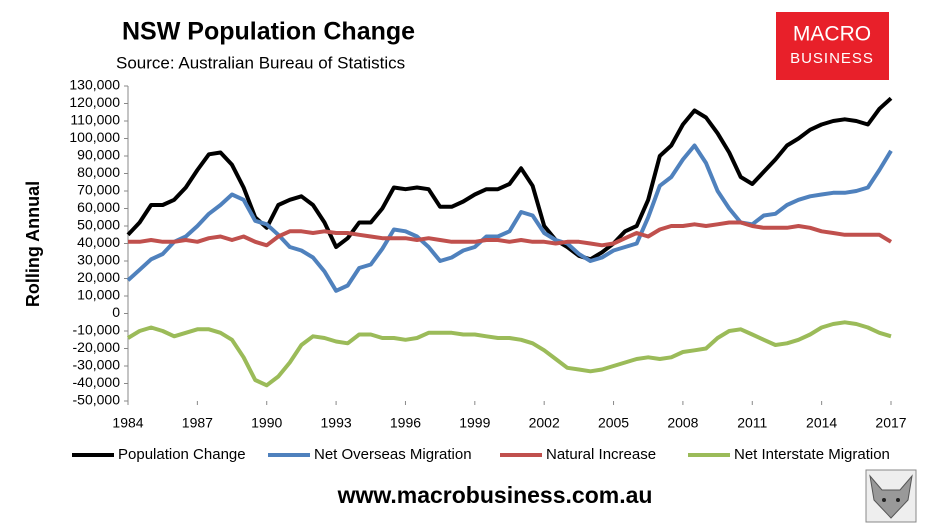  Describe the element at coordinates (260, 62) in the screenshot. I see `chart-subtitle: Source: Australian Bureau of Statistics` at that location.